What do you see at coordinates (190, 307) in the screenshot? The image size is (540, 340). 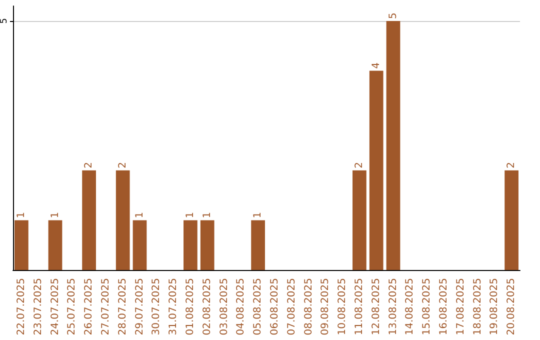 I see `x-tick-label: 01.08.2025` at bounding box center [190, 307].